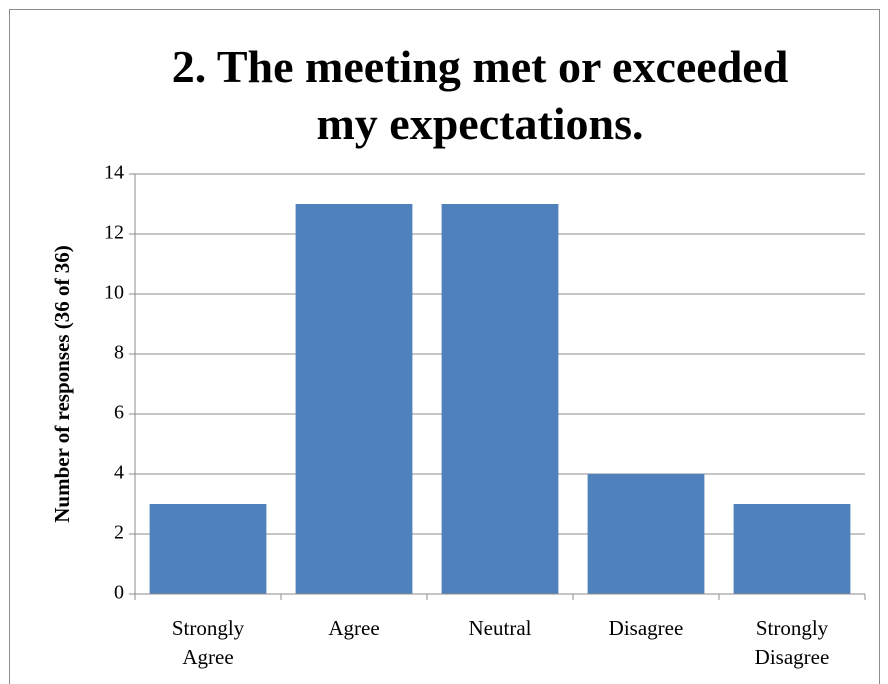  Describe the element at coordinates (114, 233) in the screenshot. I see `y-tick-label: 12` at that location.